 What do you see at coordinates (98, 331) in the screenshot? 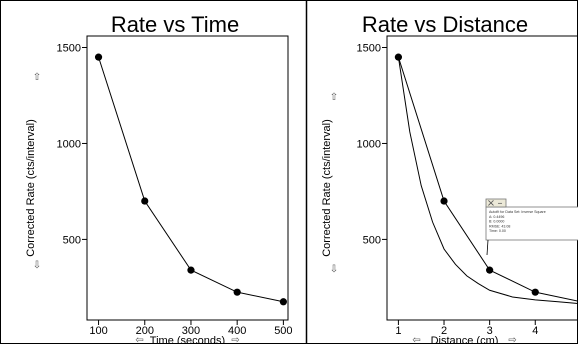
I see `left-xtick-label: 100` at bounding box center [98, 331].